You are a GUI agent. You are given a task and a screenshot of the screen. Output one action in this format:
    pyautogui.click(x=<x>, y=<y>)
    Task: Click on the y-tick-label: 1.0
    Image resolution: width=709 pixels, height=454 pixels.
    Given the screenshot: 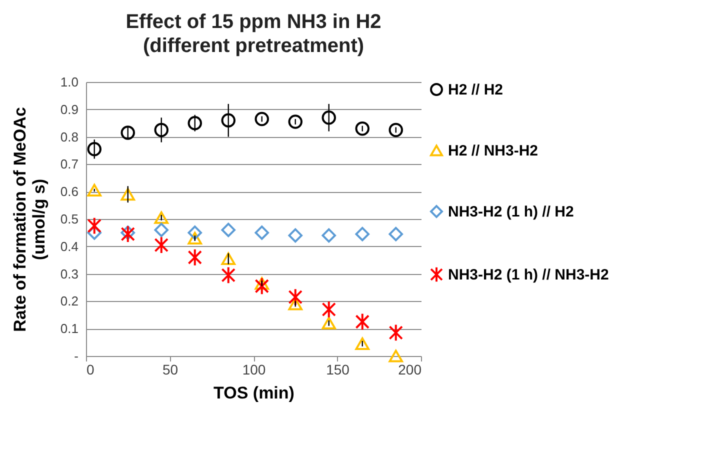 What is the action you would take?
    pyautogui.click(x=69, y=82)
    